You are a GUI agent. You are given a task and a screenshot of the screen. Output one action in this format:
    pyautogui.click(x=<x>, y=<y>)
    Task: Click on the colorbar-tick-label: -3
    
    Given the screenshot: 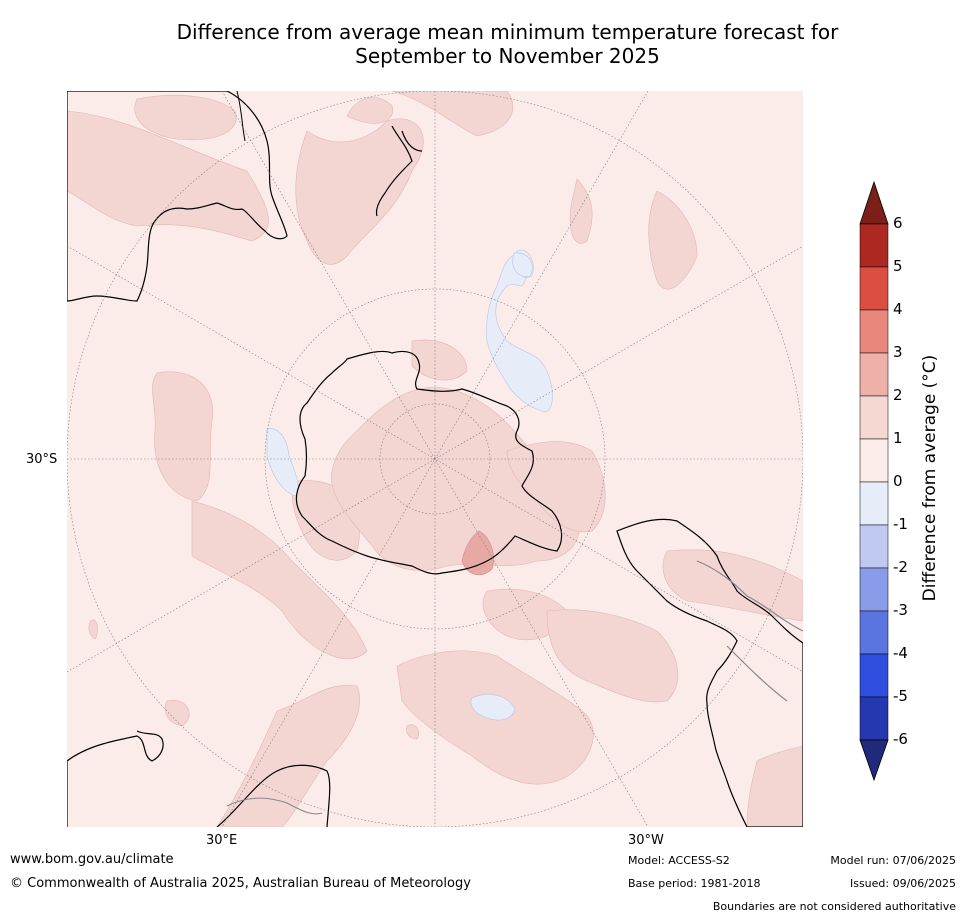 What is the action you would take?
    pyautogui.click(x=900, y=610)
    